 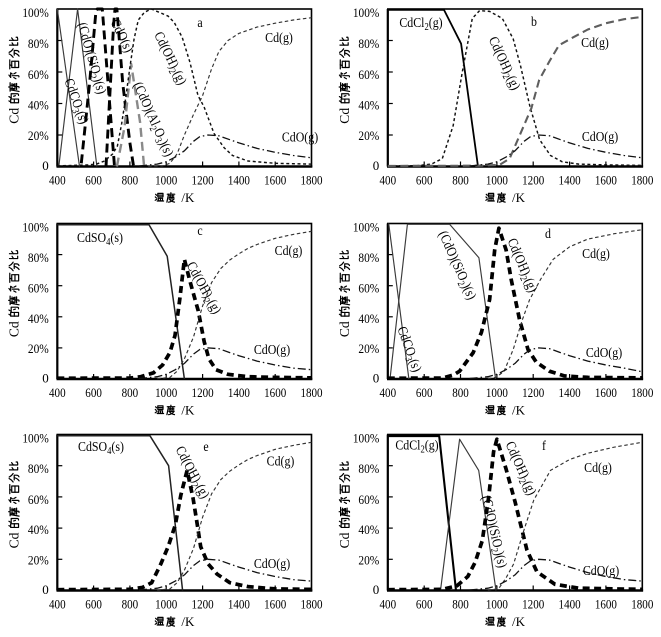 What do you see at coordinates (101, 447) in the screenshot?
I see `svg-text: CdSO4​(s)` at bounding box center [101, 447].